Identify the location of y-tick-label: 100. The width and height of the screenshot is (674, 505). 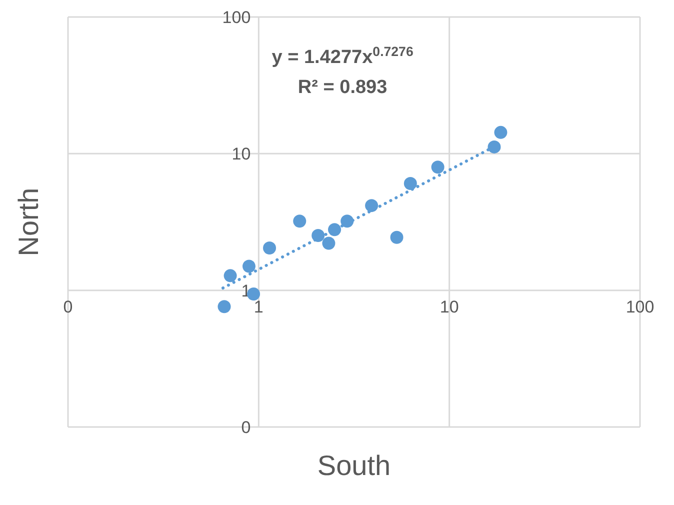
(236, 17).